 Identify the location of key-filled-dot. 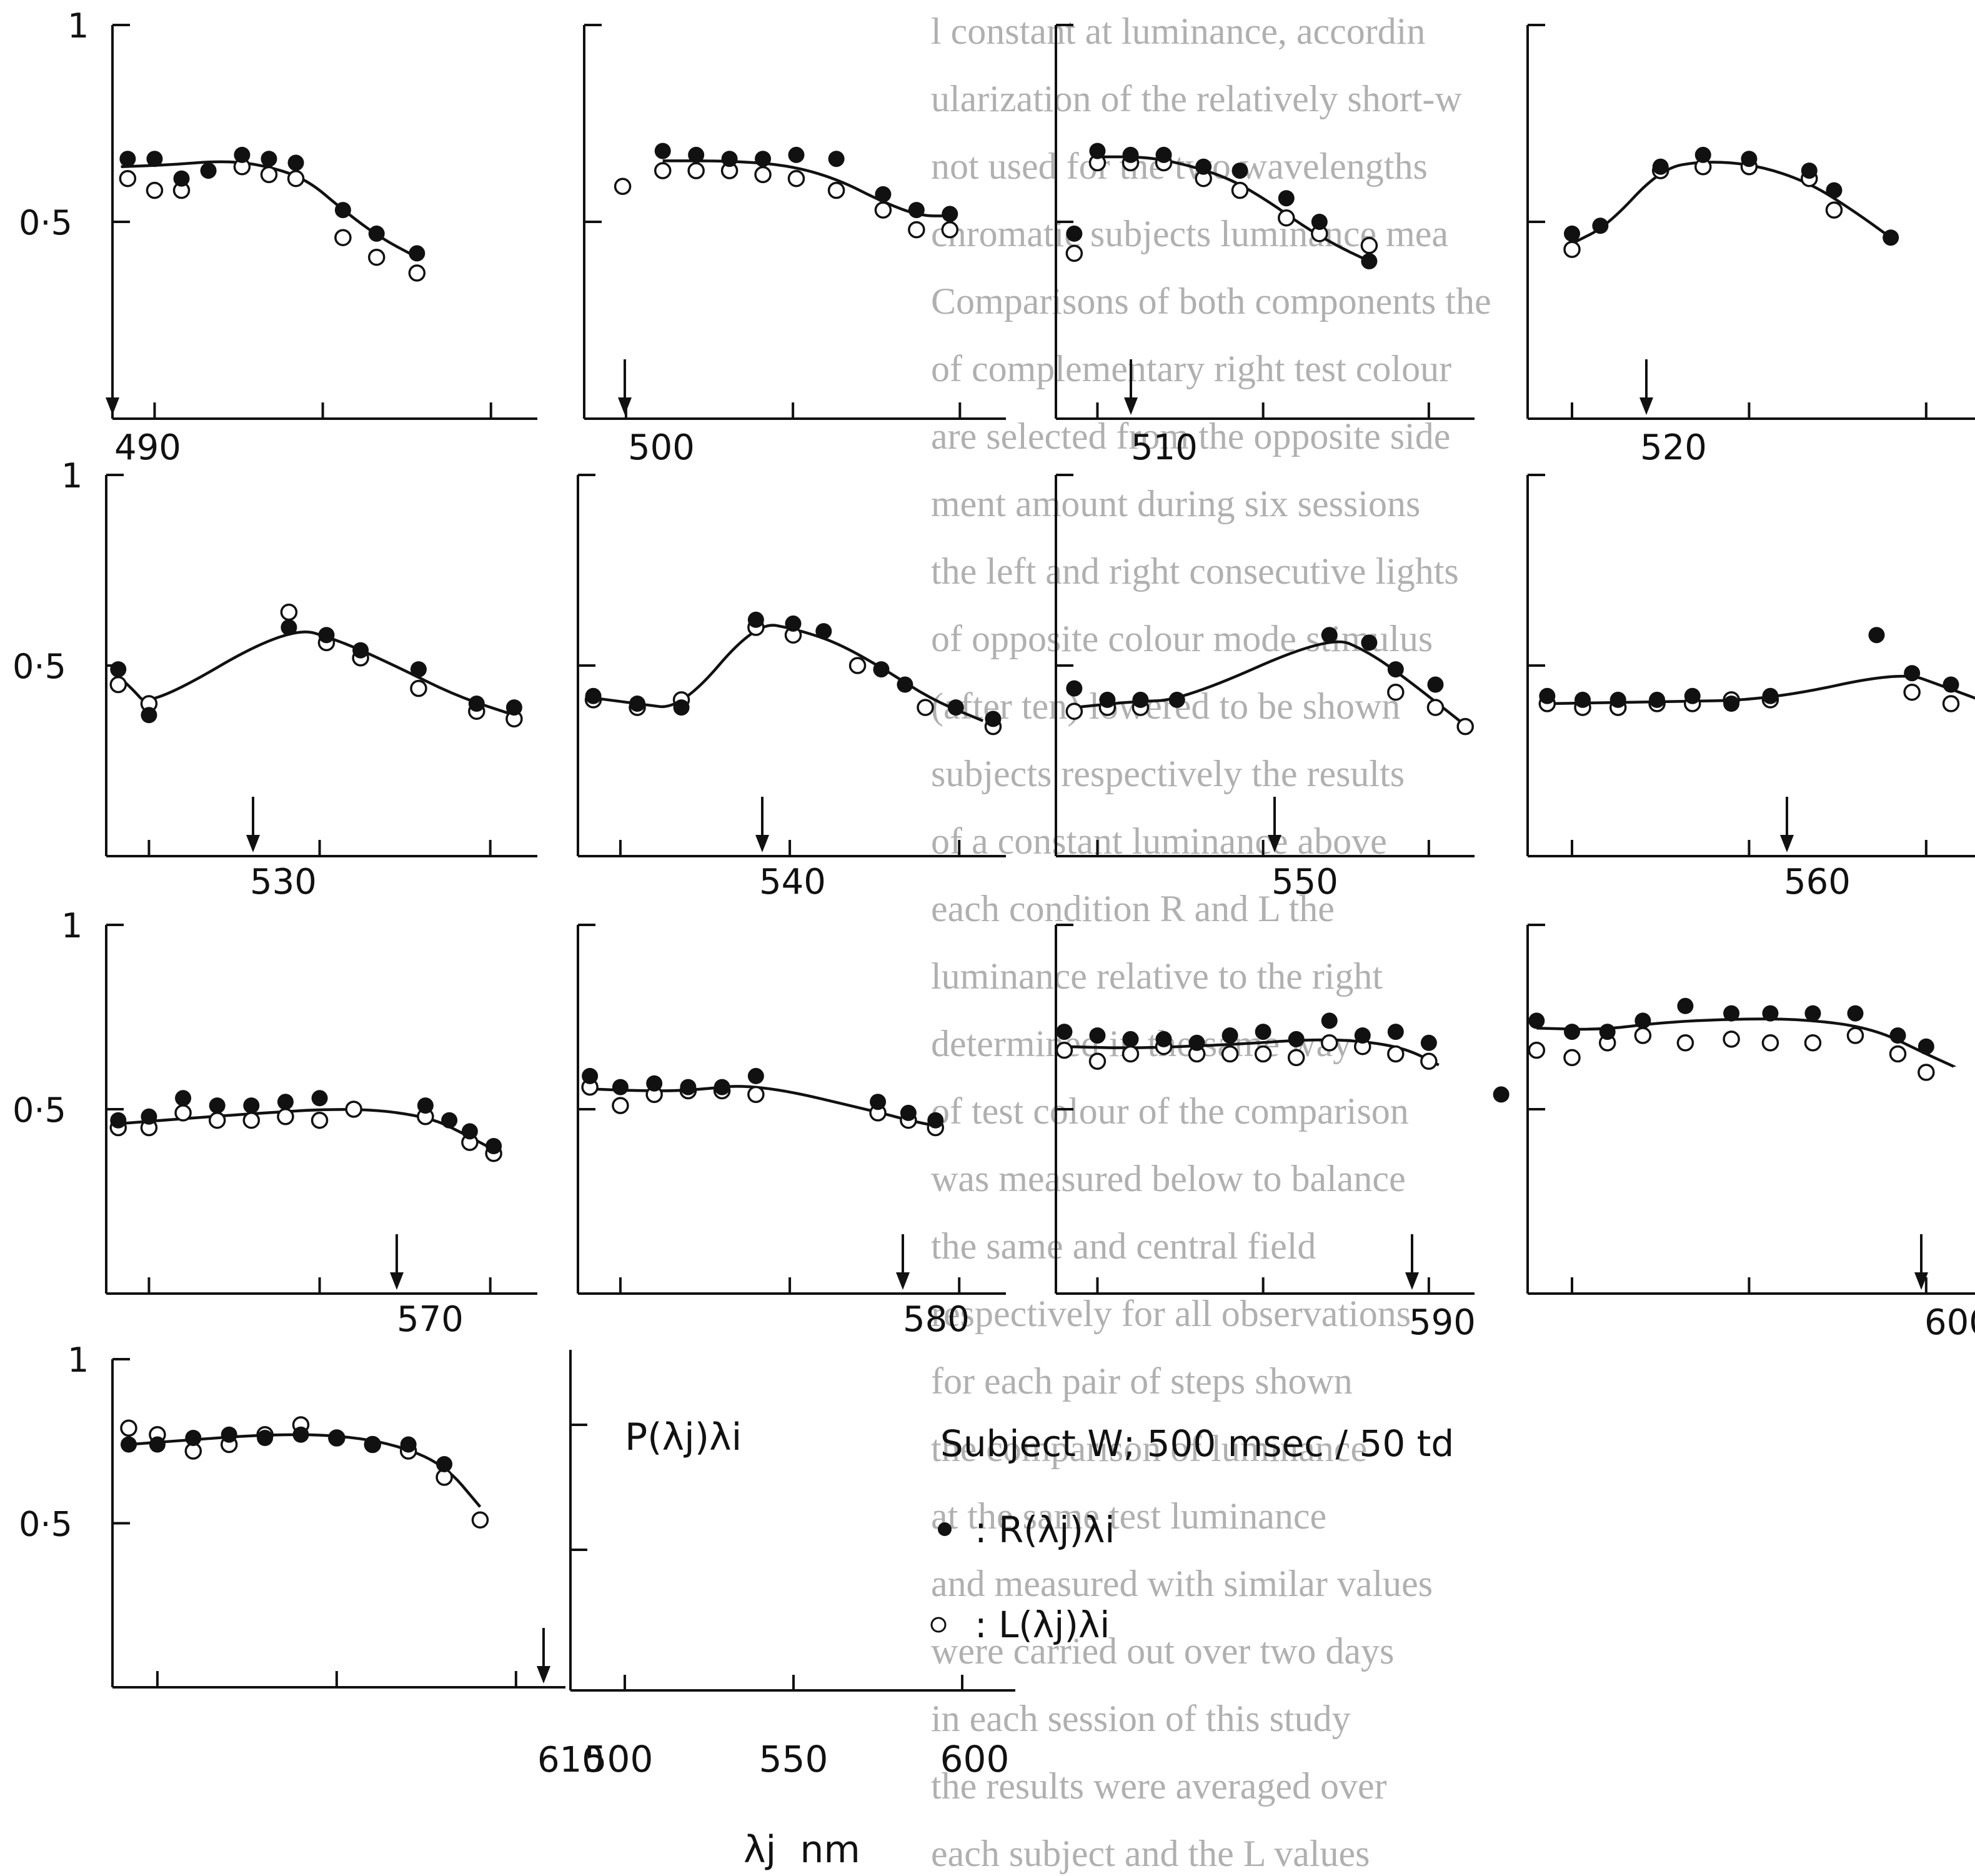
(945, 1529).